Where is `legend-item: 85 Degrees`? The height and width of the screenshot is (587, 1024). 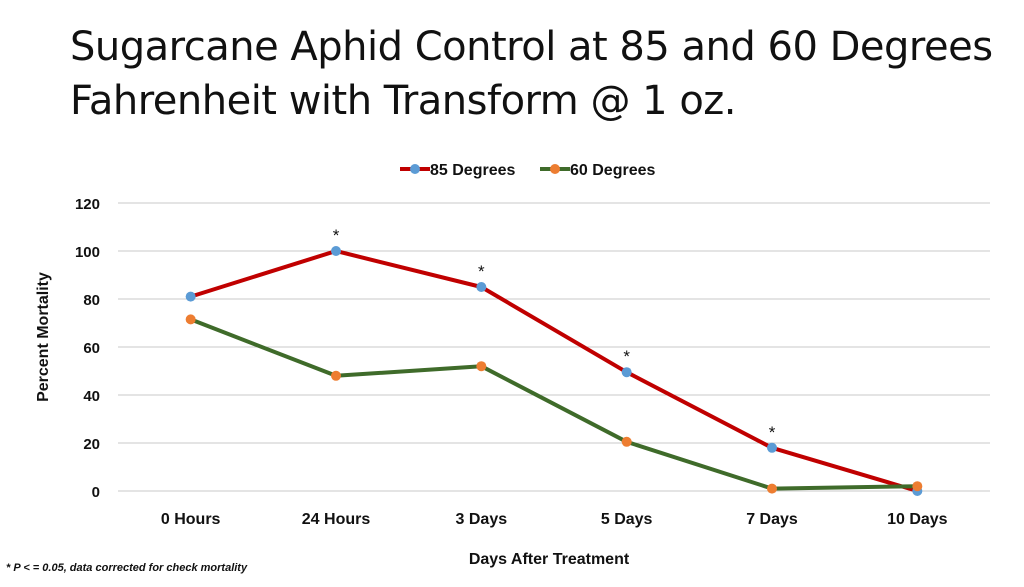 legend-item: 85 Degrees is located at coordinates (457, 170).